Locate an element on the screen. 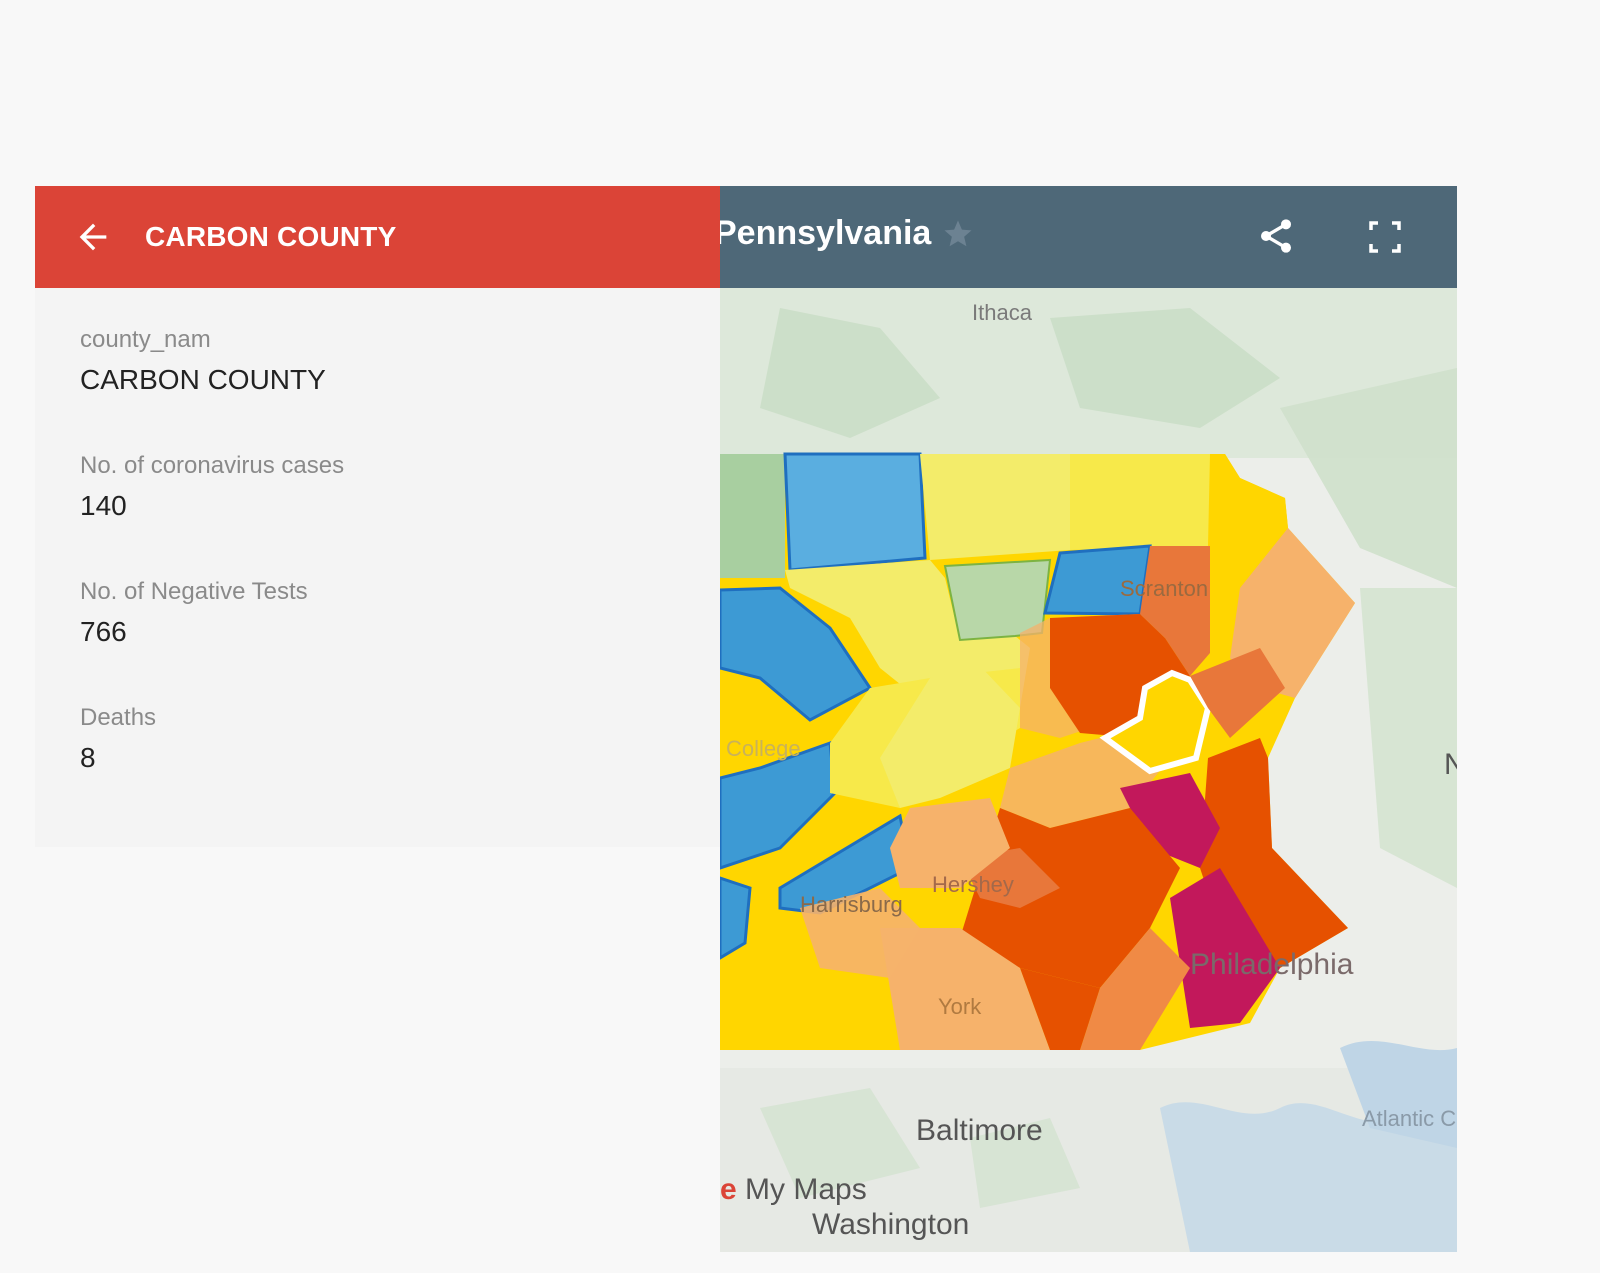  map-label-edge: N is located at coordinates (1450, 764).